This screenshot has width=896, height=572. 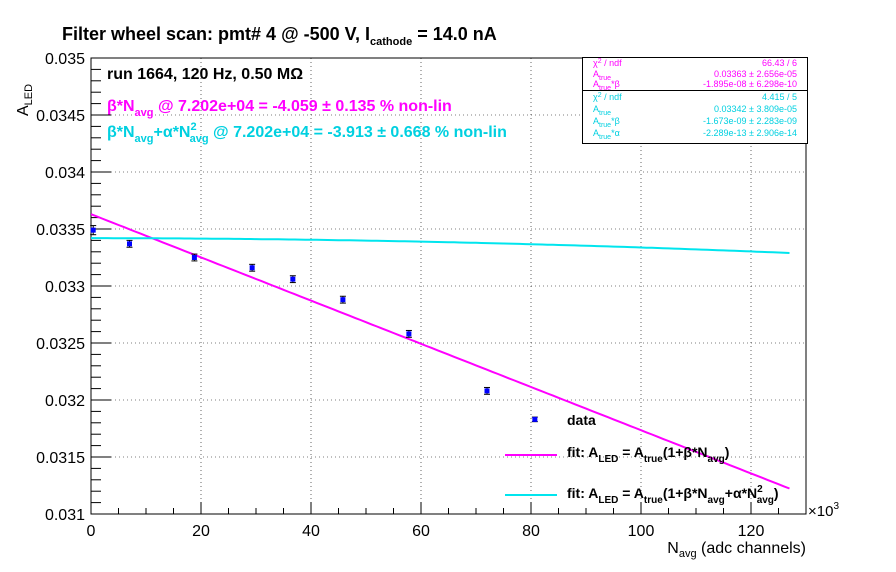 I want to click on stats-row: Atrue*α -2.289e-13 ± 2.906e-14, so click(x=695, y=134).